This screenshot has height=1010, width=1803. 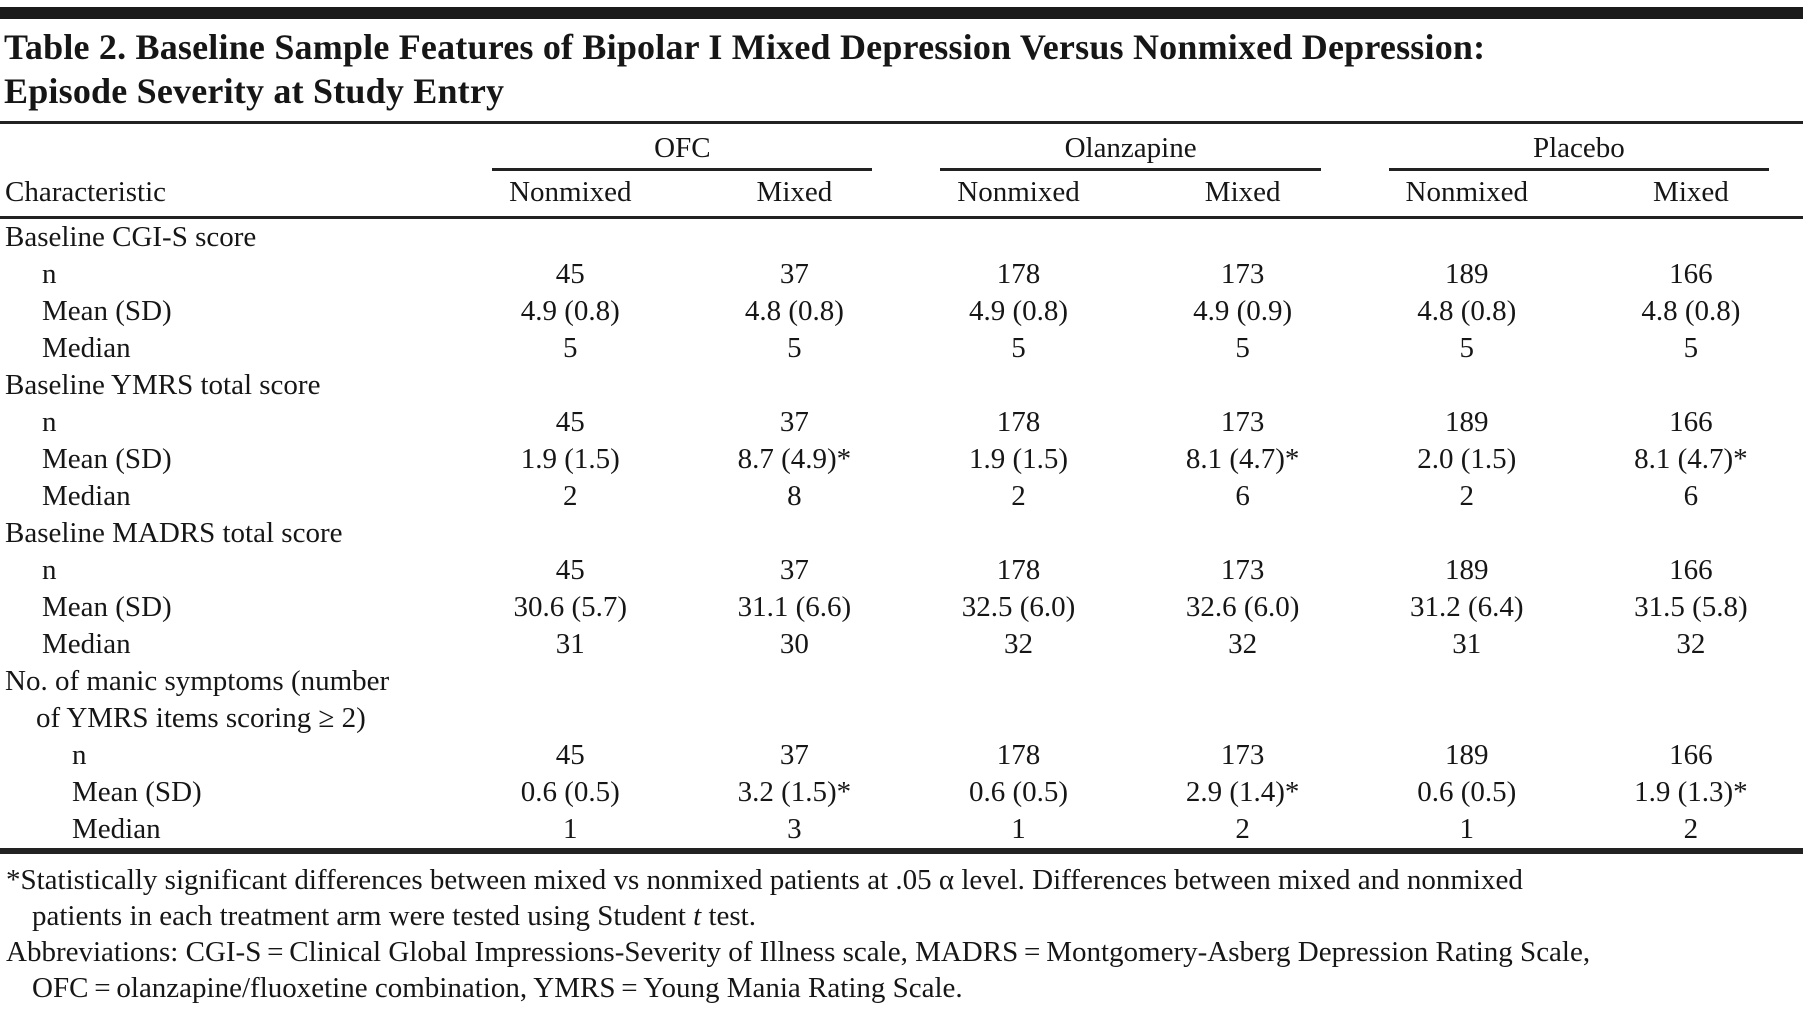 I want to click on cell: 31.5 (5.8), so click(x=1691, y=607).